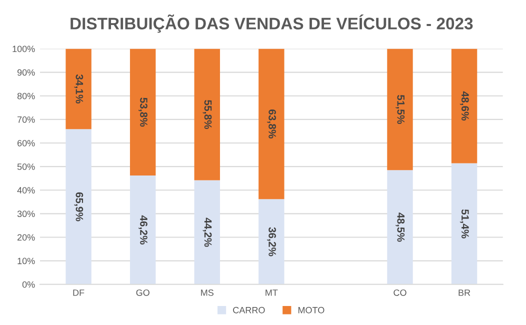 This screenshot has height=325, width=526. What do you see at coordinates (207, 292) in the screenshot?
I see `x-tick-label: MS` at bounding box center [207, 292].